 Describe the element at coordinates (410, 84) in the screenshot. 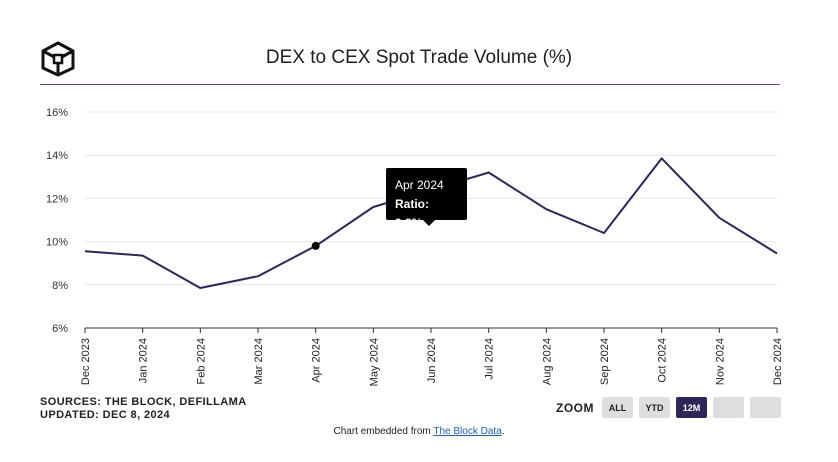

I see `title-divider` at that location.